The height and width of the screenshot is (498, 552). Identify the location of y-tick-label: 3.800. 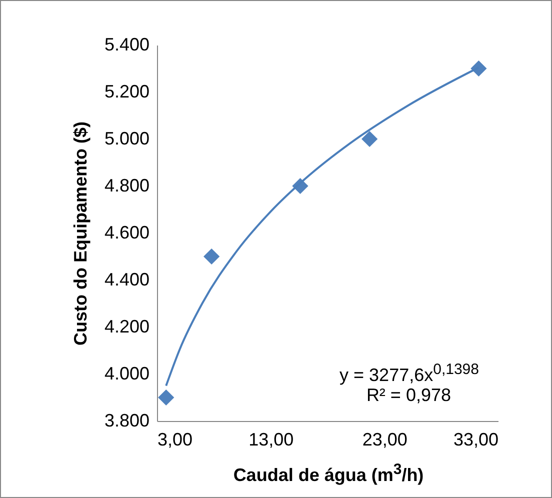
(127, 420).